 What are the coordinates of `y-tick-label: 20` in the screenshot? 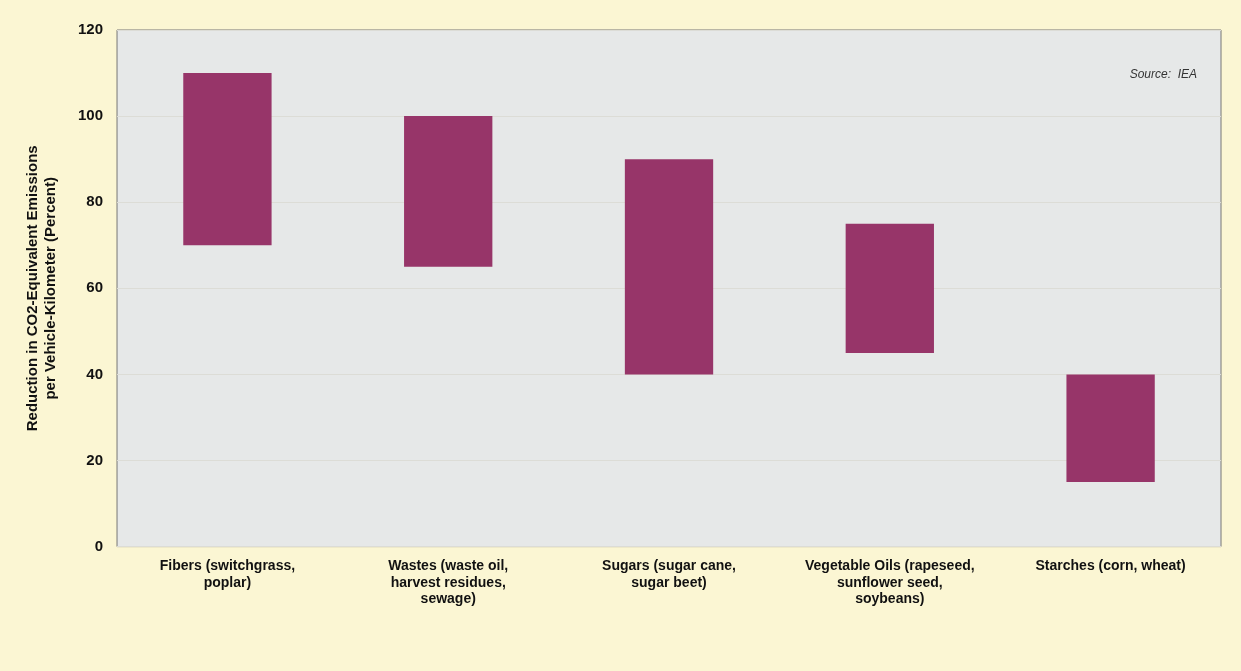 It's located at (95, 459).